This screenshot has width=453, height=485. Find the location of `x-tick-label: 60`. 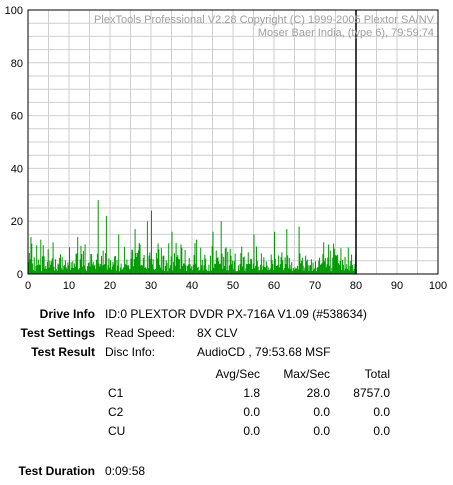

x-tick-label: 60 is located at coordinates (274, 286).